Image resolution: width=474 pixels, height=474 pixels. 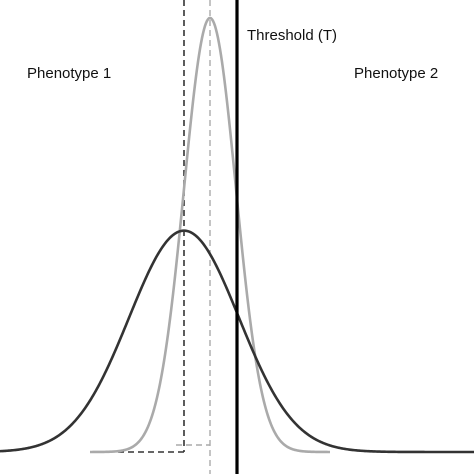 I want to click on phenotype-2-label: Phenotype 2, so click(x=396, y=73).